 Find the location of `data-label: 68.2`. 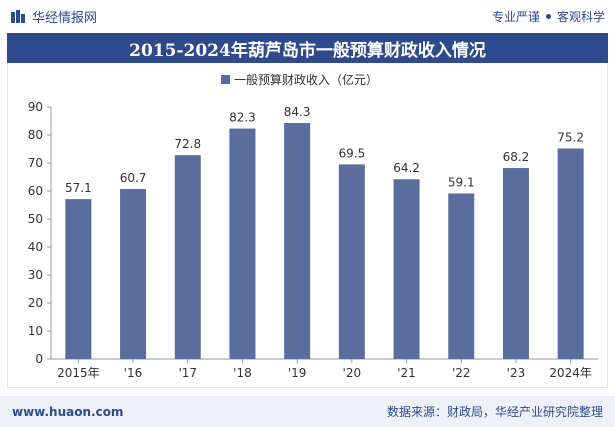

data-label: 68.2 is located at coordinates (516, 157).